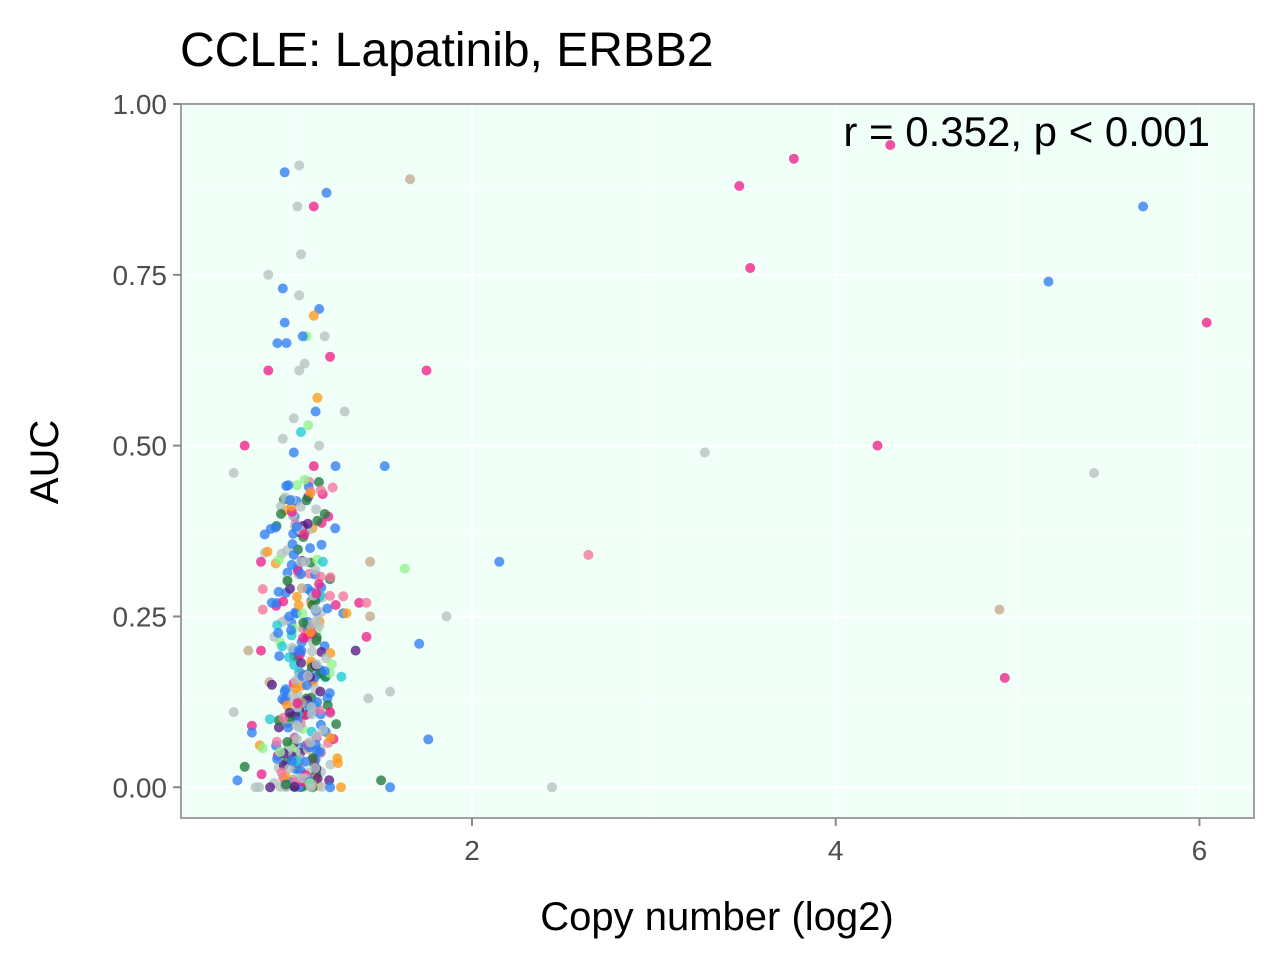 The image size is (1280, 960). I want to click on x-tick-label: 4, so click(836, 850).